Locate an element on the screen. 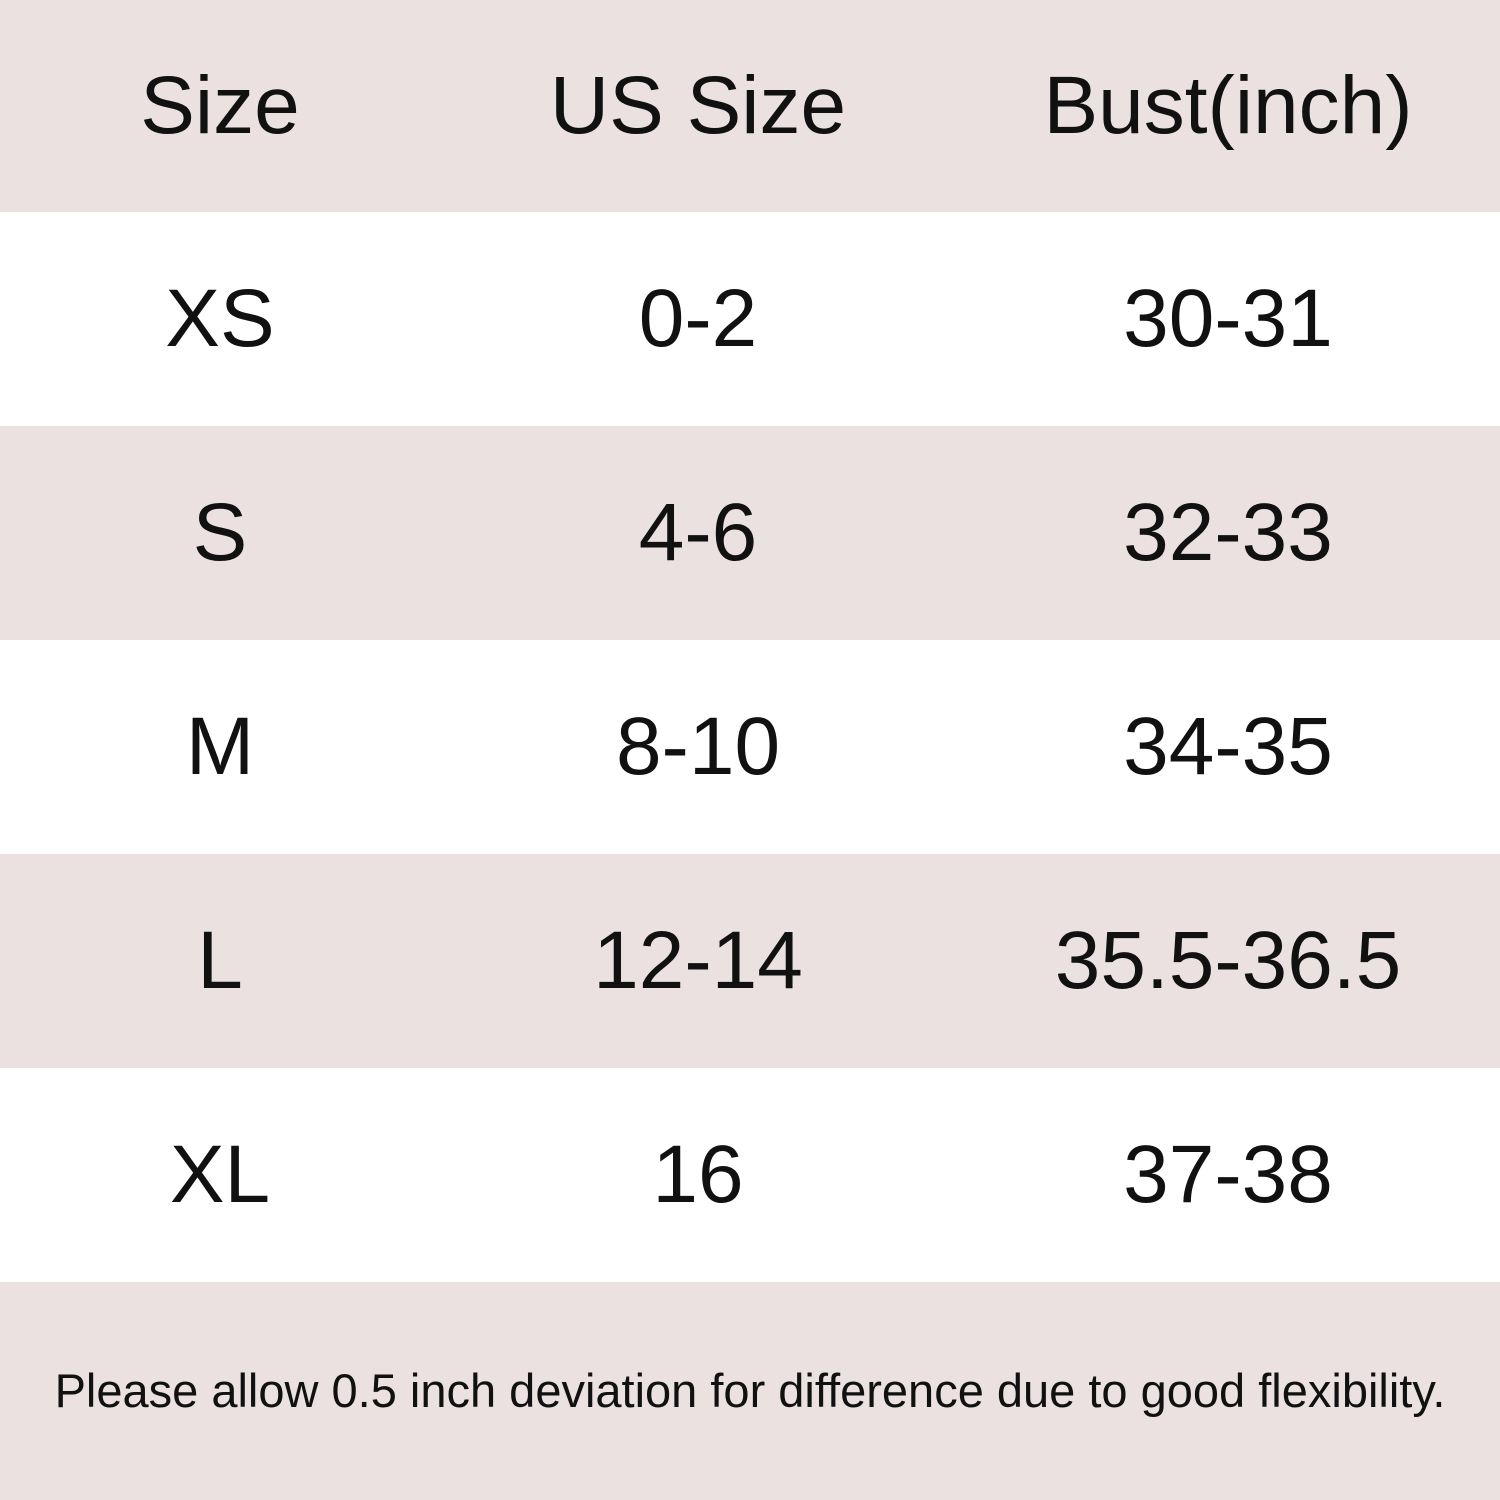 The width and height of the screenshot is (1500, 1500). cell-xl-size: XL is located at coordinates (220, 1174).